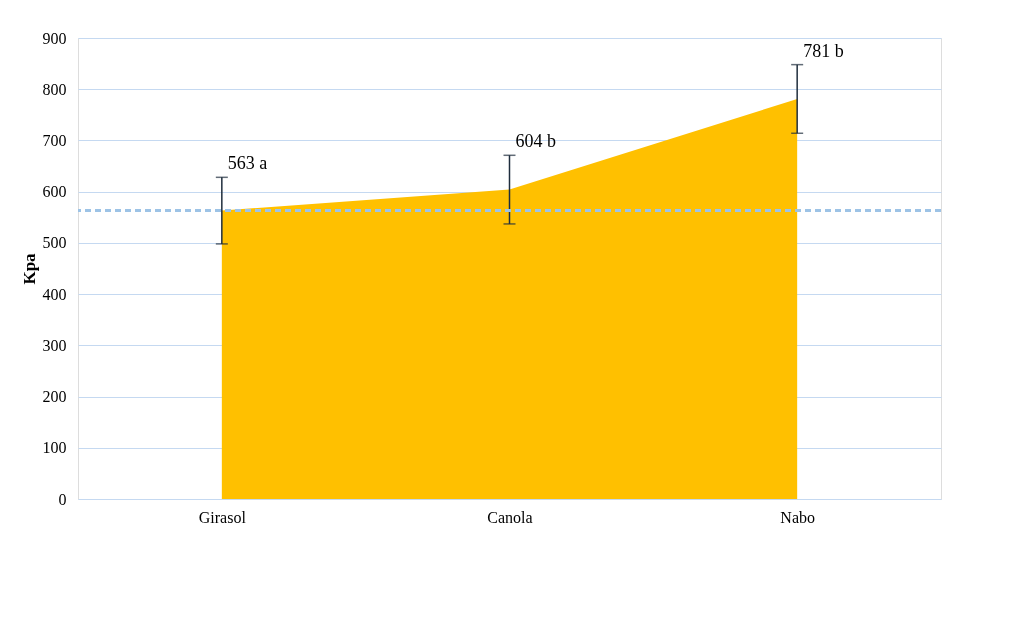 This screenshot has height=621, width=1031. I want to click on y-tick-label: 600, so click(54, 192).